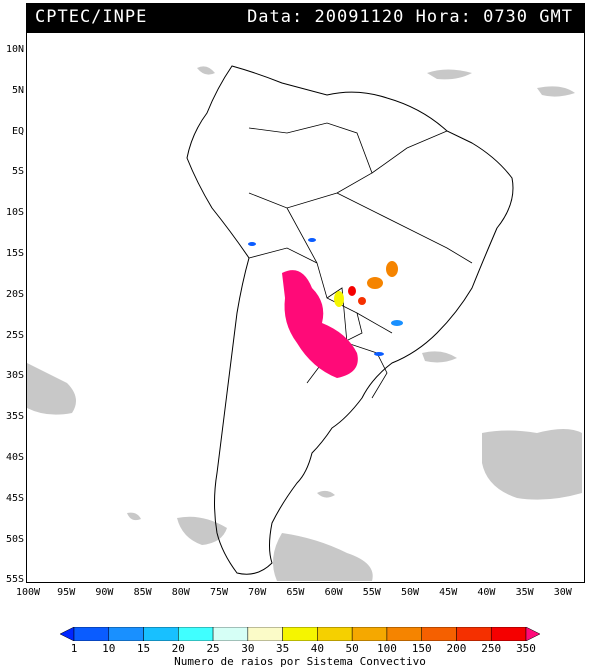 Image resolution: width=600 pixels, height=670 pixels. Describe the element at coordinates (524, 592) in the screenshot. I see `lon-label: 35W` at that location.